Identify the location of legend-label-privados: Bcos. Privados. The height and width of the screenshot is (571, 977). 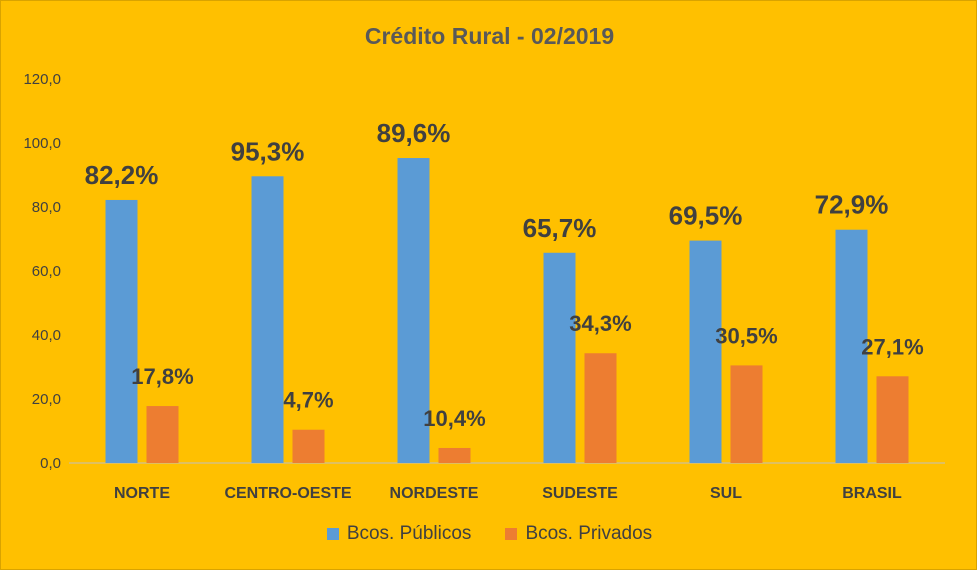
(589, 533).